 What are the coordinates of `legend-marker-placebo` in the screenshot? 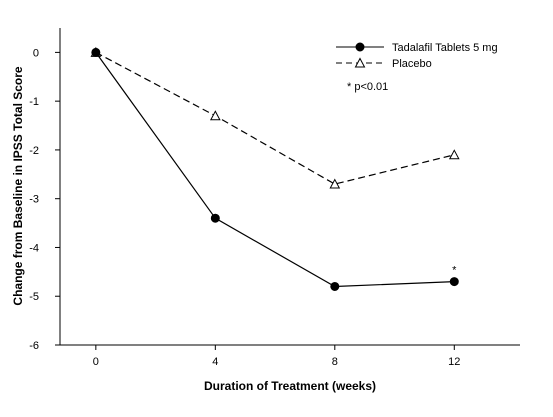 It's located at (360, 62).